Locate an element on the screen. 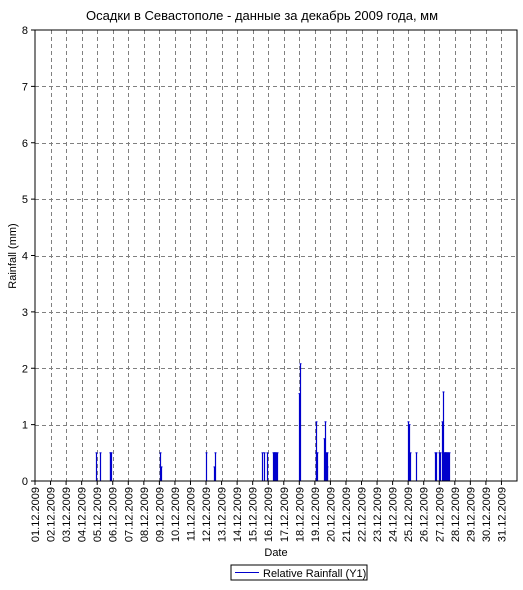  legend-box is located at coordinates (299, 572).